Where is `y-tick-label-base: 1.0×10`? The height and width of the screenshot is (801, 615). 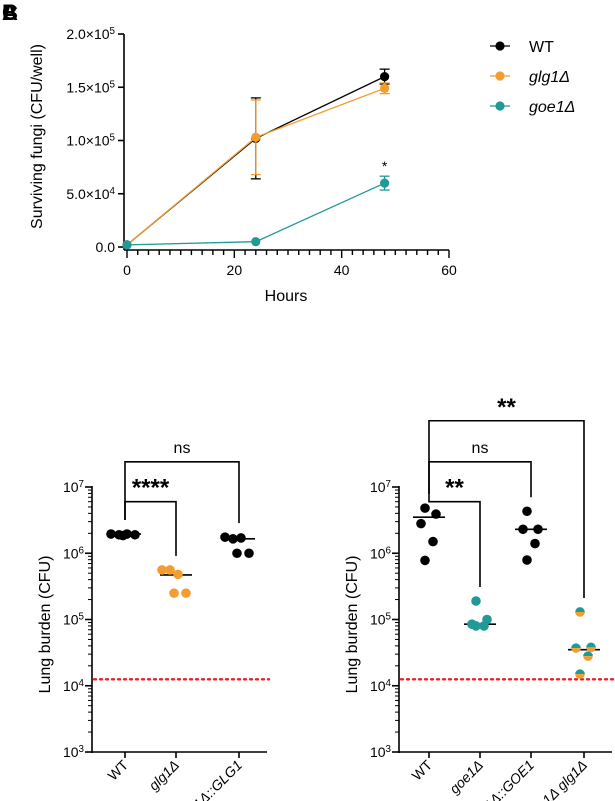 y-tick-label-base: 1.0×10 is located at coordinates (87, 141).